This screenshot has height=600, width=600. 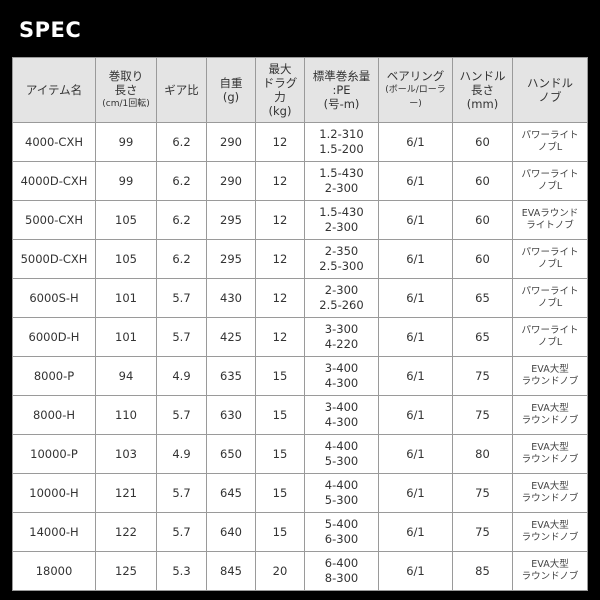 I want to click on column-header-handle-knob: ハンドル ノブ, so click(x=550, y=90).